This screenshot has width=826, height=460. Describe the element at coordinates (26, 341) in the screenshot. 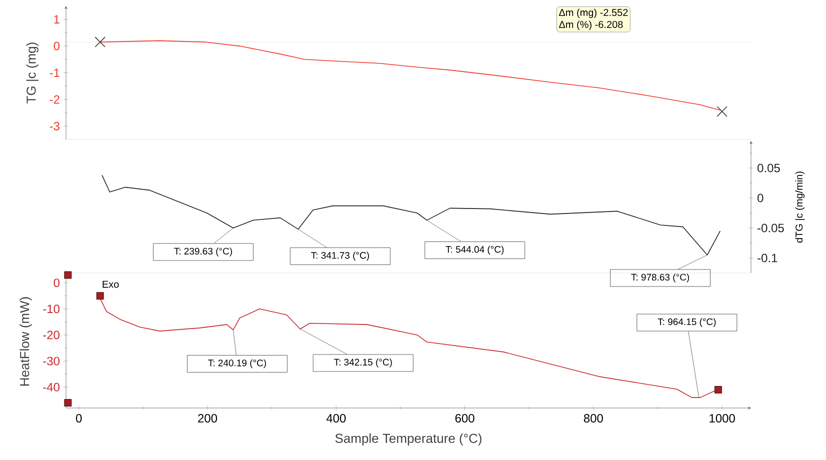

I see `y-axis-title: HeatFlow (mW)` at that location.